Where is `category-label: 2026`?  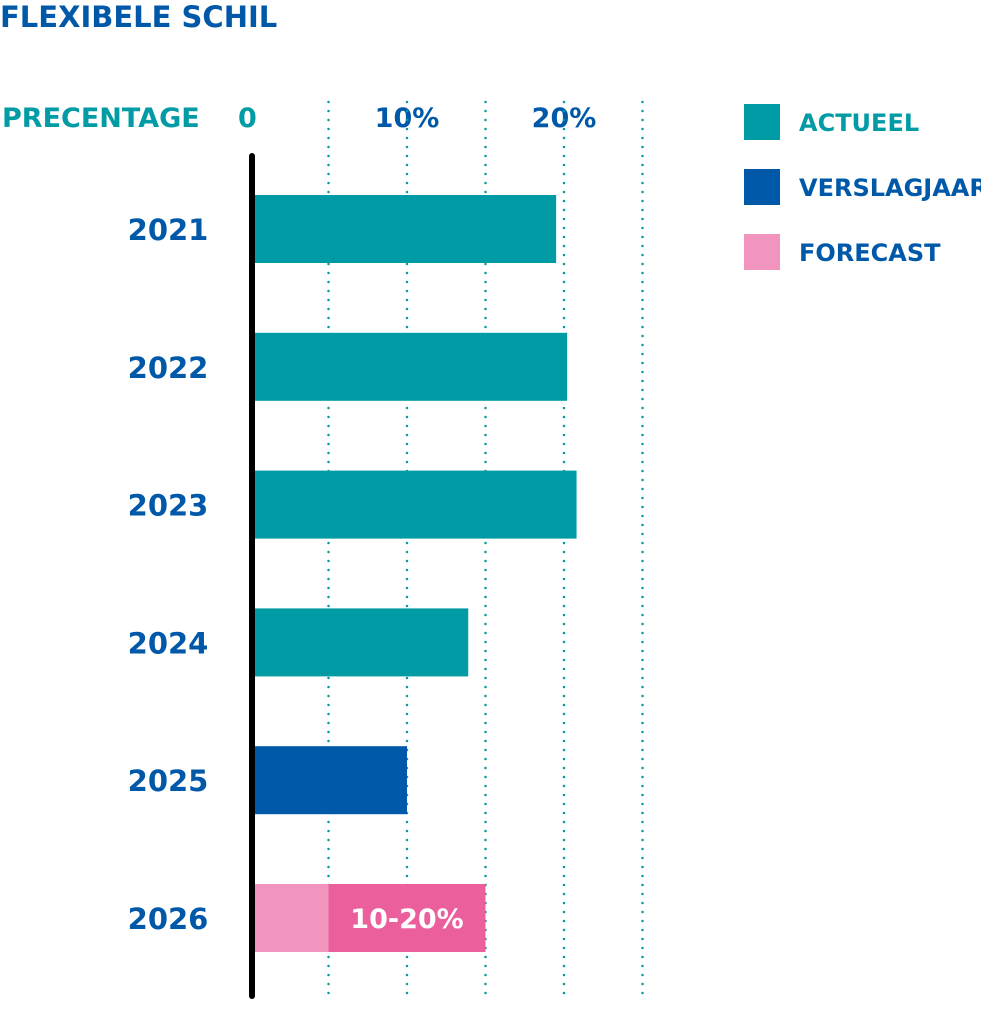
category-label: 2026 is located at coordinates (168, 919).